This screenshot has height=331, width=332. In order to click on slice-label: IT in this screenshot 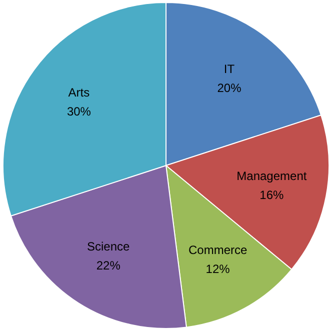, I will do `click(230, 69)`.